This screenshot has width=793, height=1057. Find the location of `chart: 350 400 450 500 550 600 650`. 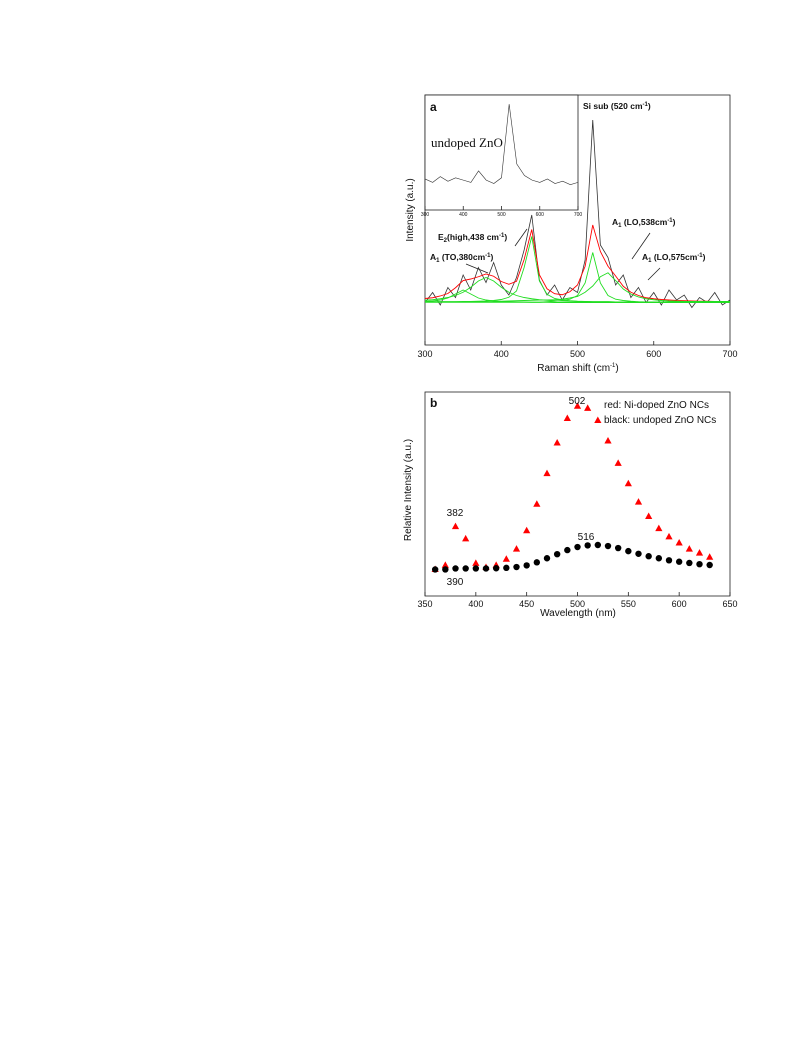

chart: 350 400 450 500 550 600 650 is located at coordinates (577, 500).